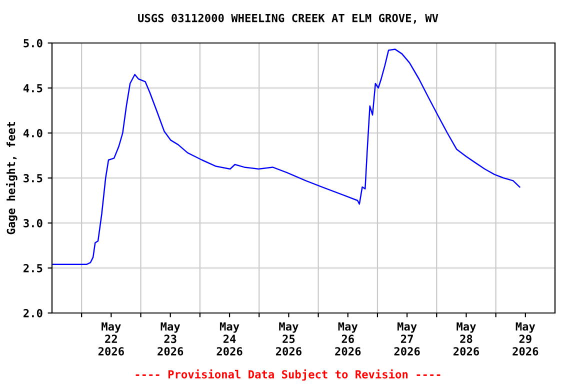 The image size is (576, 384). I want to click on x-tick-label: May 26 2026, so click(348, 339).